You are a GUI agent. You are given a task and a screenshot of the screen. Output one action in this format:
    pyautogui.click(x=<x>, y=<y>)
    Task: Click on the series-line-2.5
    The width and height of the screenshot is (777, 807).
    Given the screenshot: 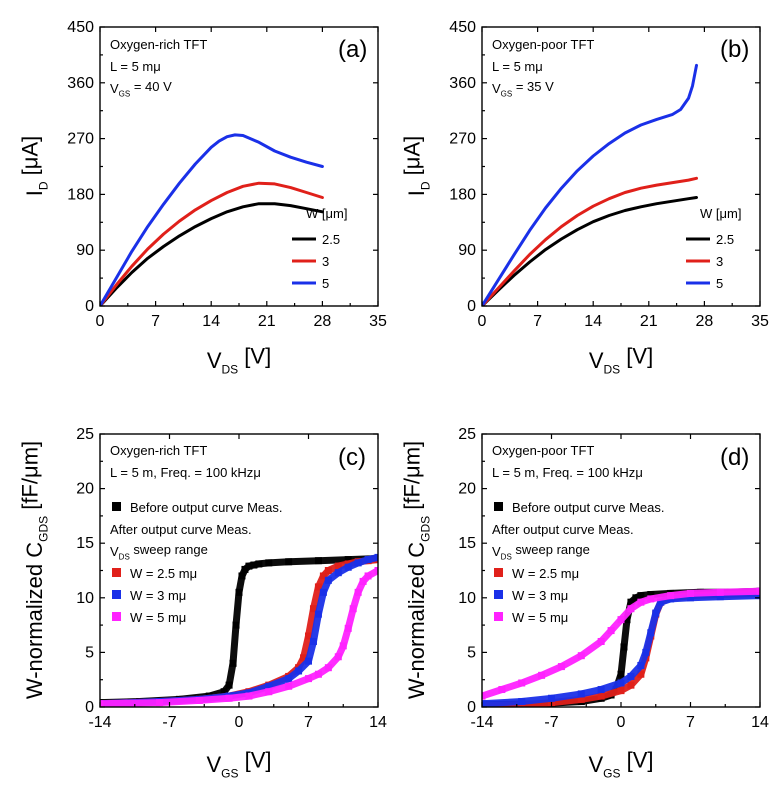 What is the action you would take?
    pyautogui.click(x=212, y=254)
    